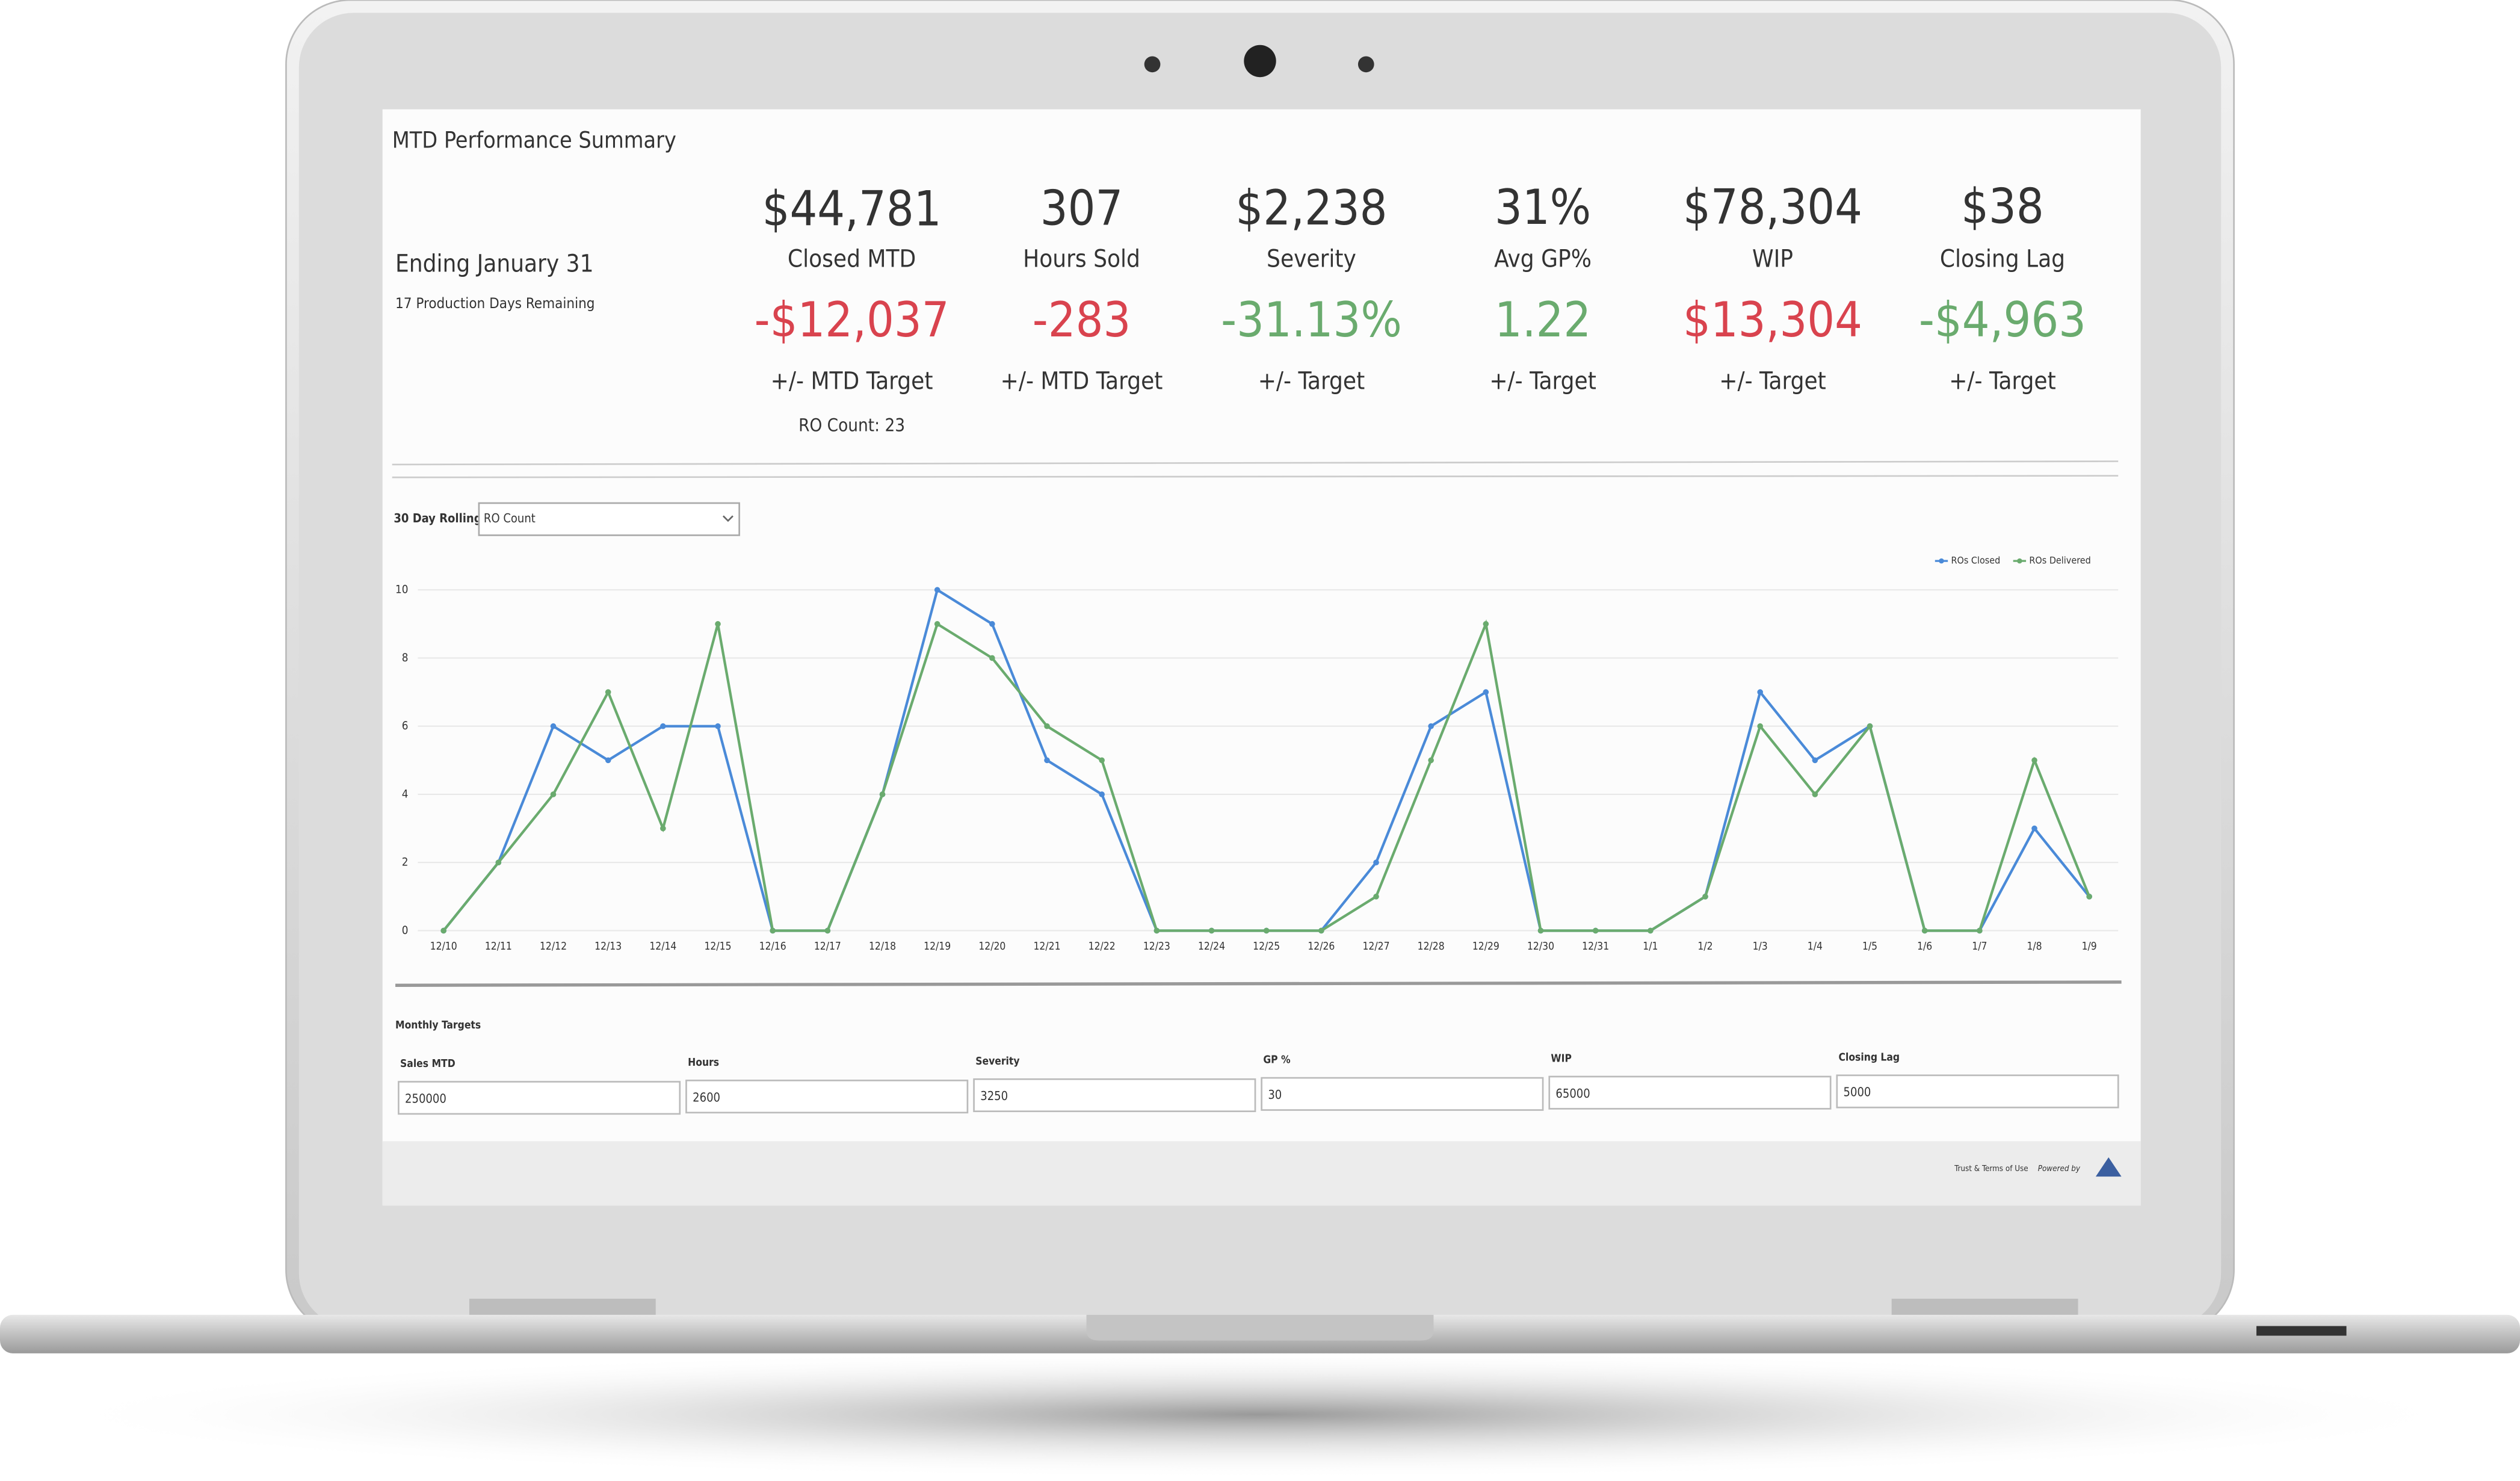 This screenshot has height=1481, width=2520. I want to click on x-tick-label: 12/28, so click(1432, 947).